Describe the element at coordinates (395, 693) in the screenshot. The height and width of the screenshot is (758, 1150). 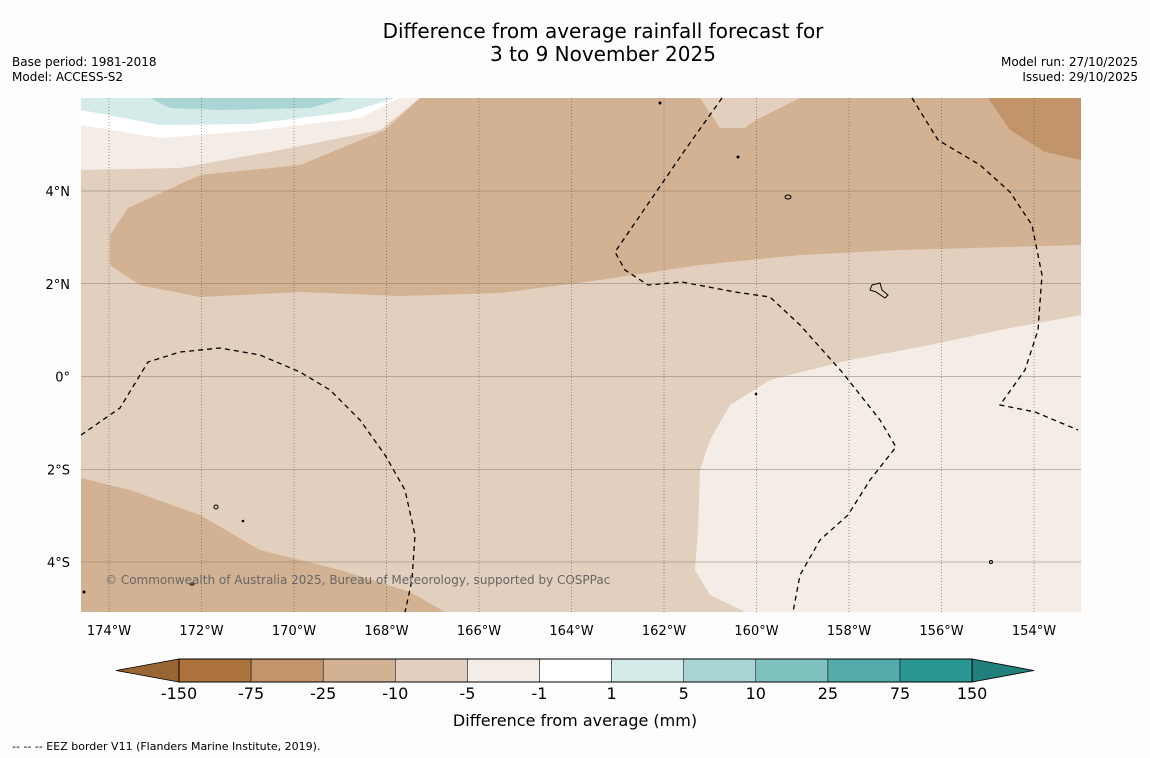
I see `colorbar-tick-label: -10` at that location.